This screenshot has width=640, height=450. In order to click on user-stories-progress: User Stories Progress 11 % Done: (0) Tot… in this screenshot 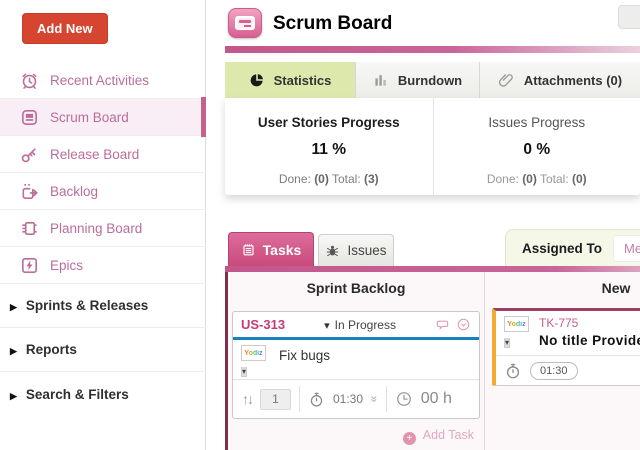, I will do `click(329, 146)`.